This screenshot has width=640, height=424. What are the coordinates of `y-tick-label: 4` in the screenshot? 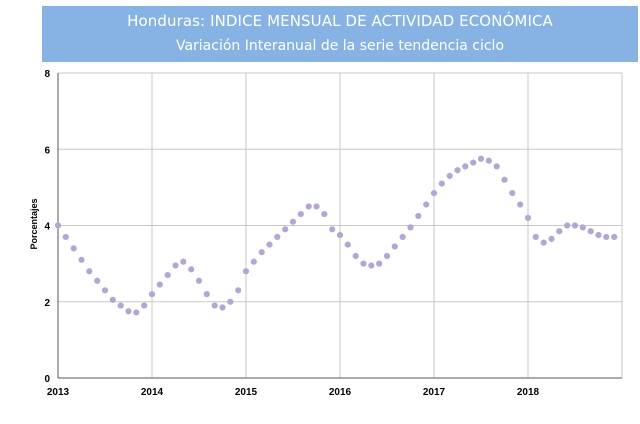 It's located at (47, 227).